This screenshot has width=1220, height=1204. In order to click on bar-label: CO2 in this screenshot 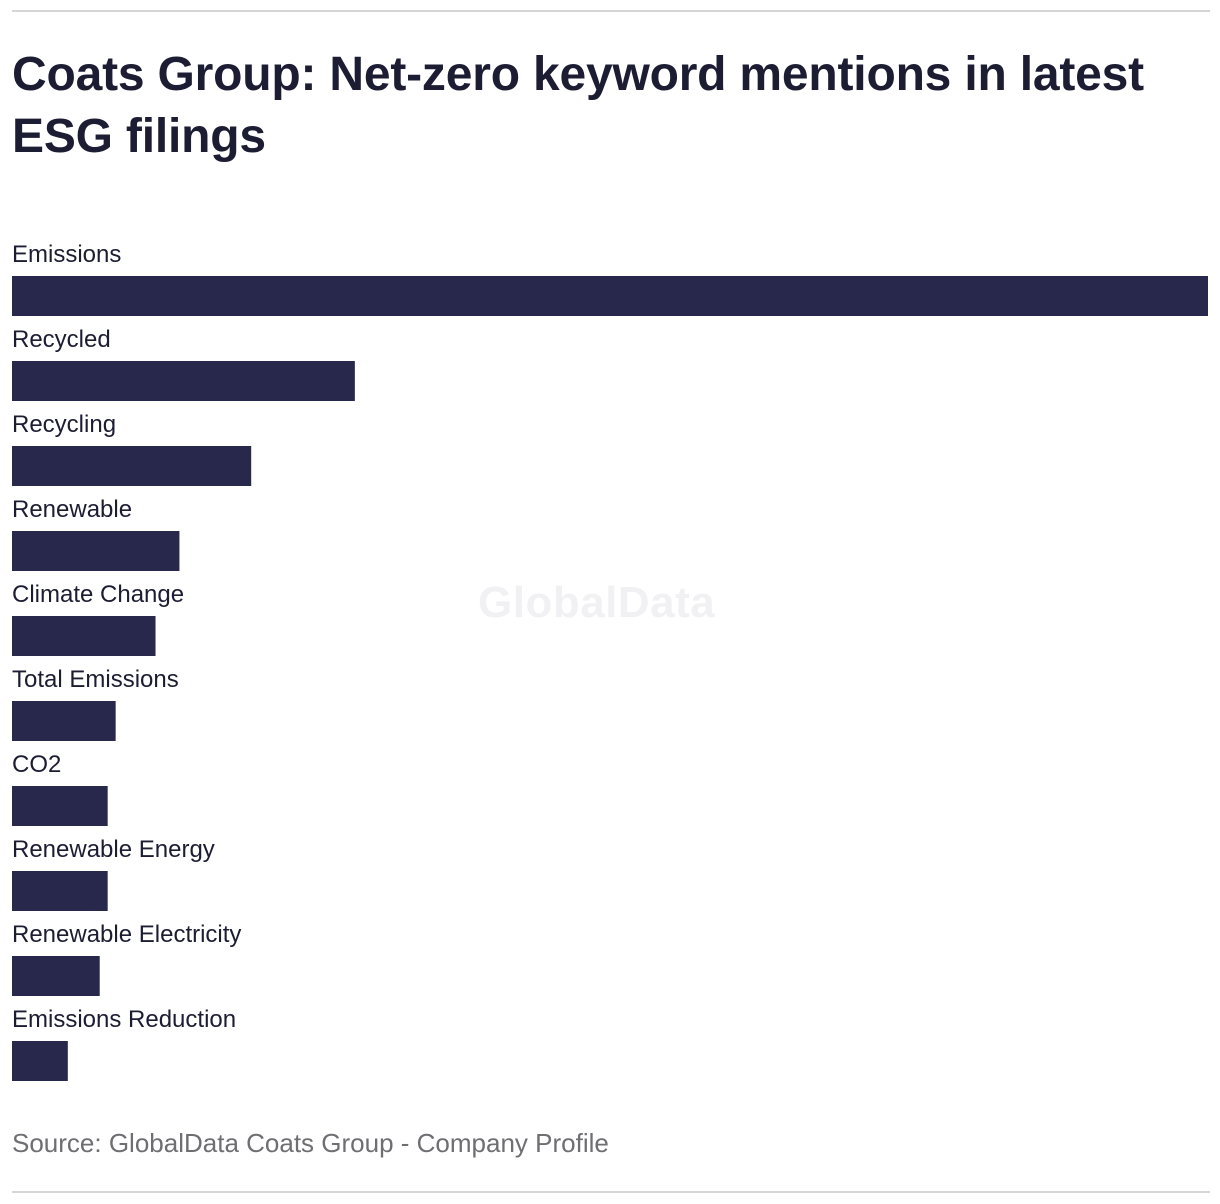, I will do `click(36, 764)`.